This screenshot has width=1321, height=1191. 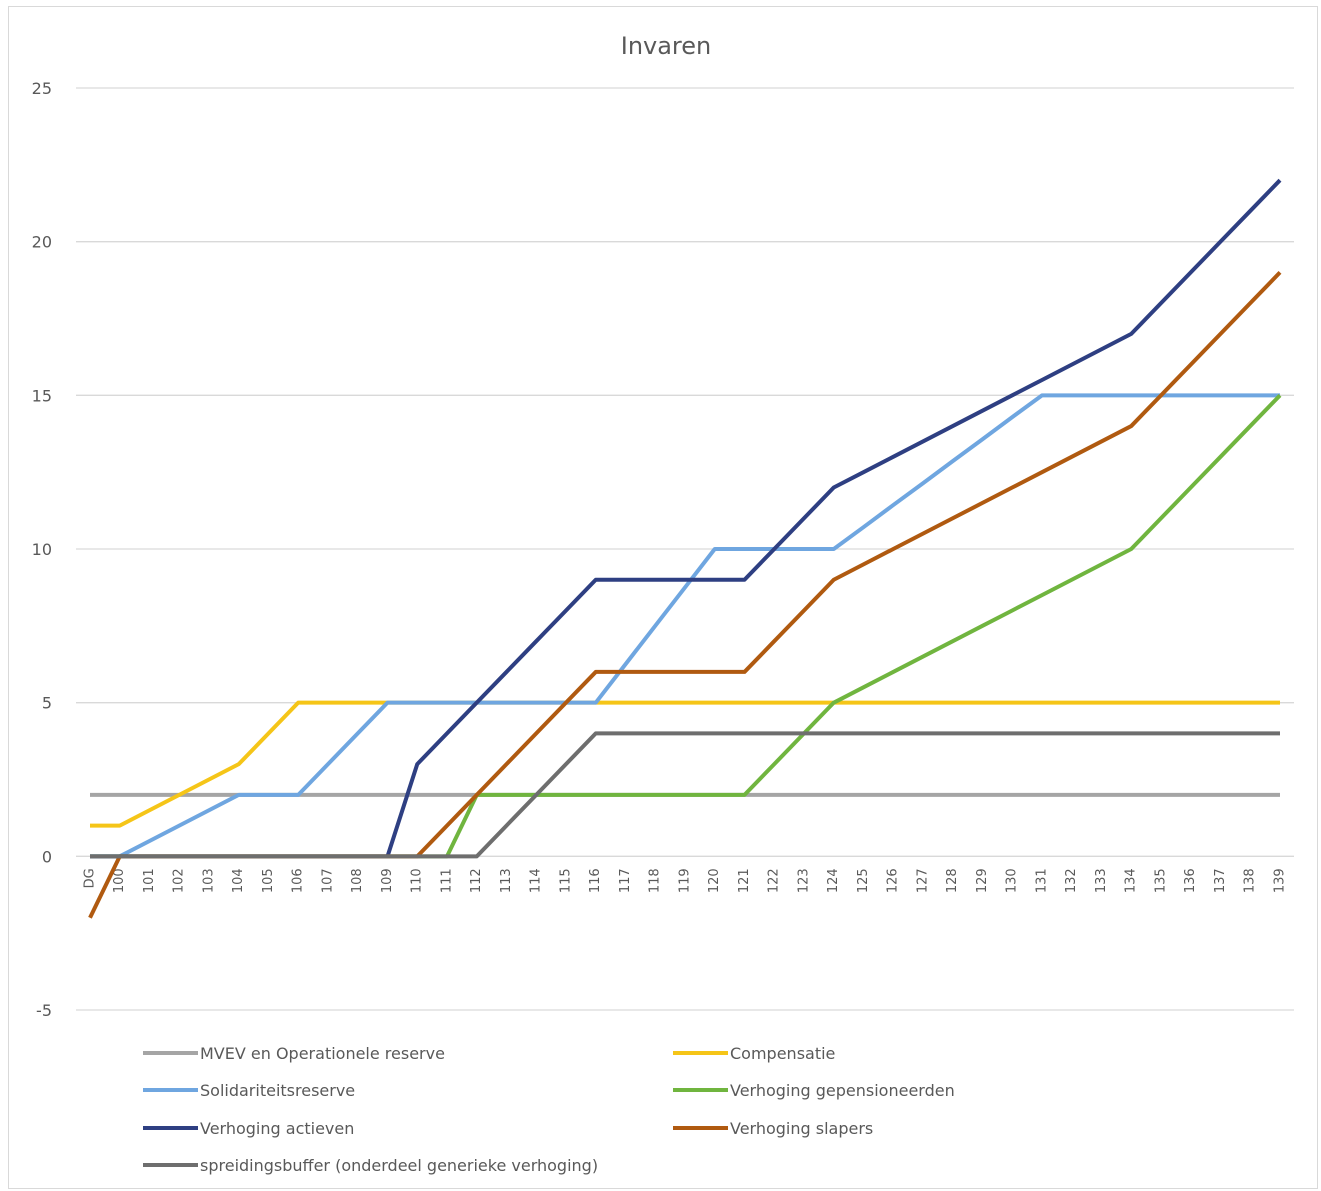 What do you see at coordinates (655, 880) in the screenshot?
I see `x-tick-label: 118` at bounding box center [655, 880].